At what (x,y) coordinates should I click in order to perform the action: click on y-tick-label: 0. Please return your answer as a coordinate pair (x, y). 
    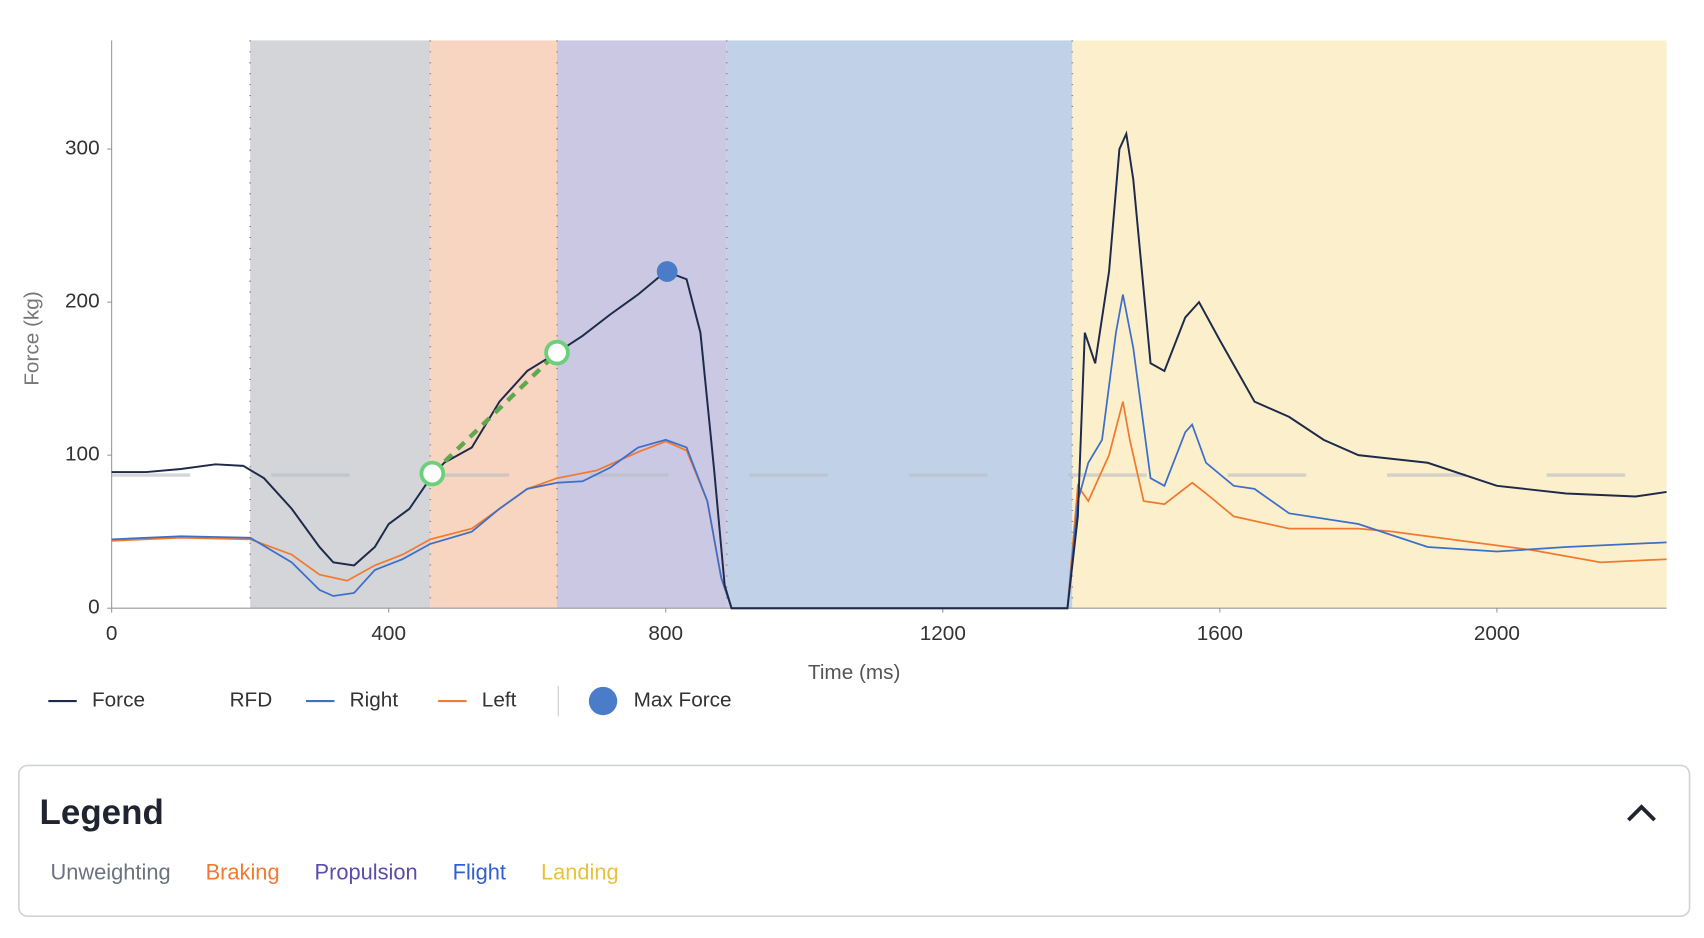
    Looking at the image, I should click on (94, 607).